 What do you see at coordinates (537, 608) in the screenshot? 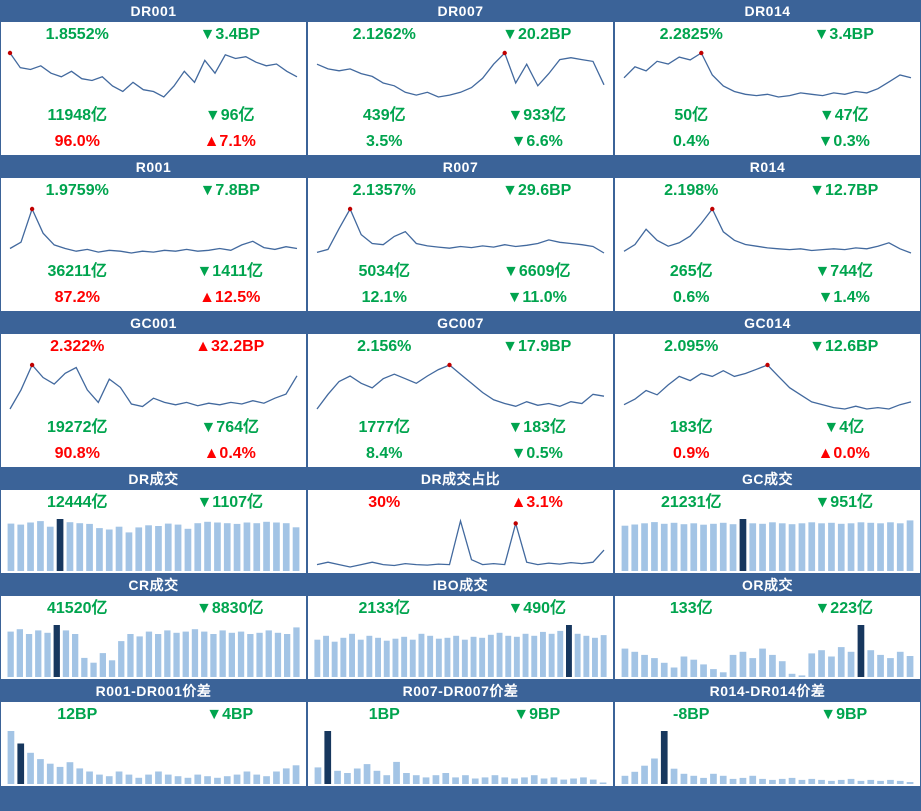
I see `turnover-change: ▼490亿` at bounding box center [537, 608].